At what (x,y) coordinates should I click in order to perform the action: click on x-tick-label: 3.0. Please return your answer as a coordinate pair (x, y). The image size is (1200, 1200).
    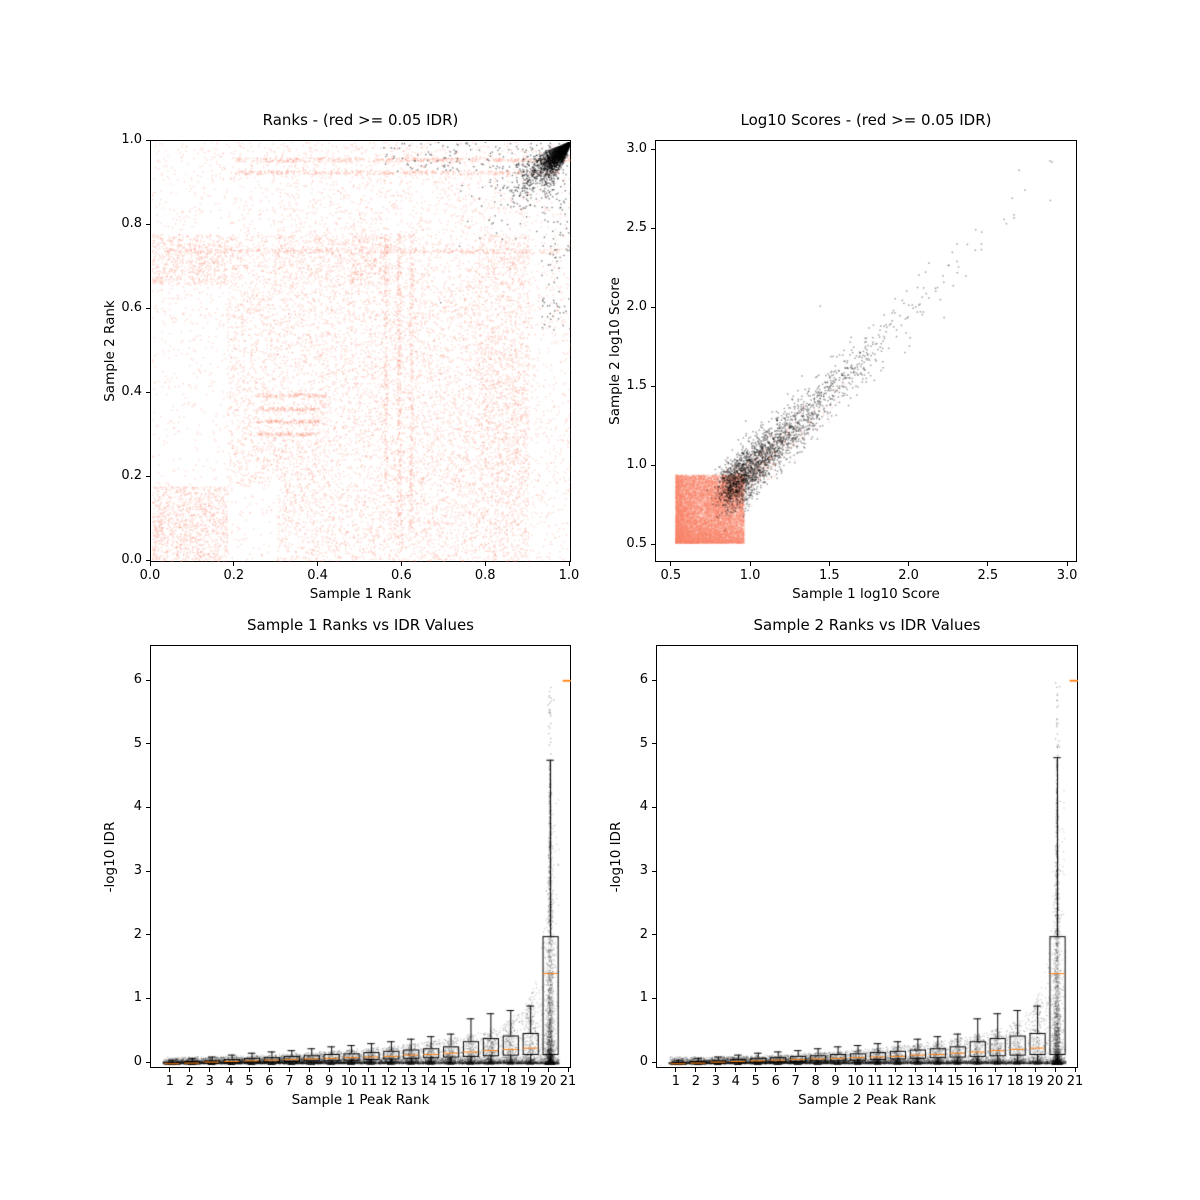
    Looking at the image, I should click on (1067, 575).